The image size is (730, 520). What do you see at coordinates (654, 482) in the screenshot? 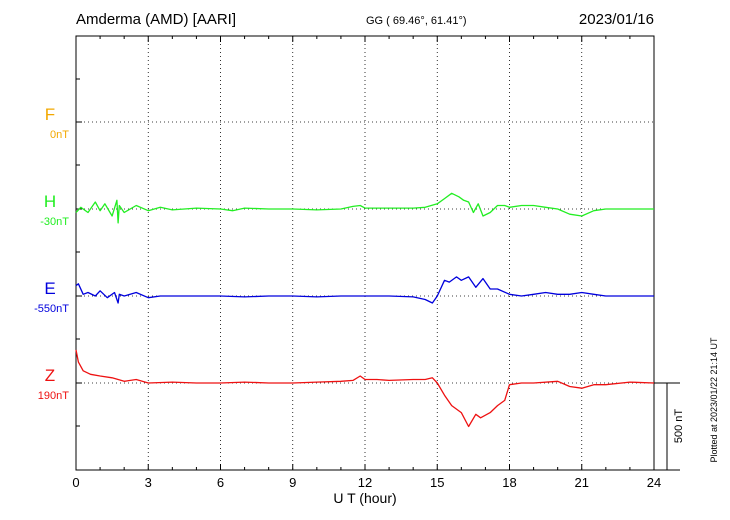
I see `x-tick-label: 24` at bounding box center [654, 482].